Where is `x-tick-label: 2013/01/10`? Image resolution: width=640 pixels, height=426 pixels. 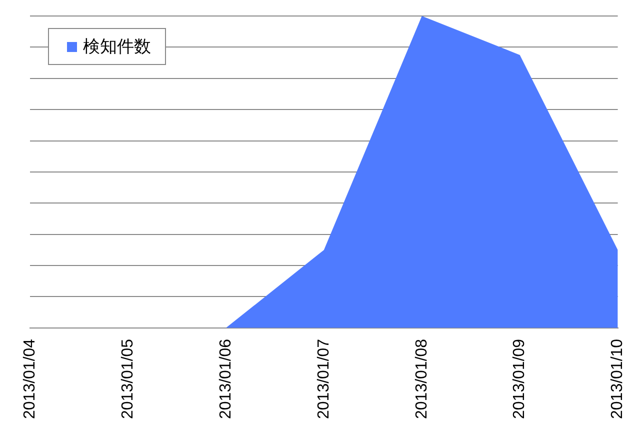
x-tick-label: 2013/01/10 is located at coordinates (617, 378).